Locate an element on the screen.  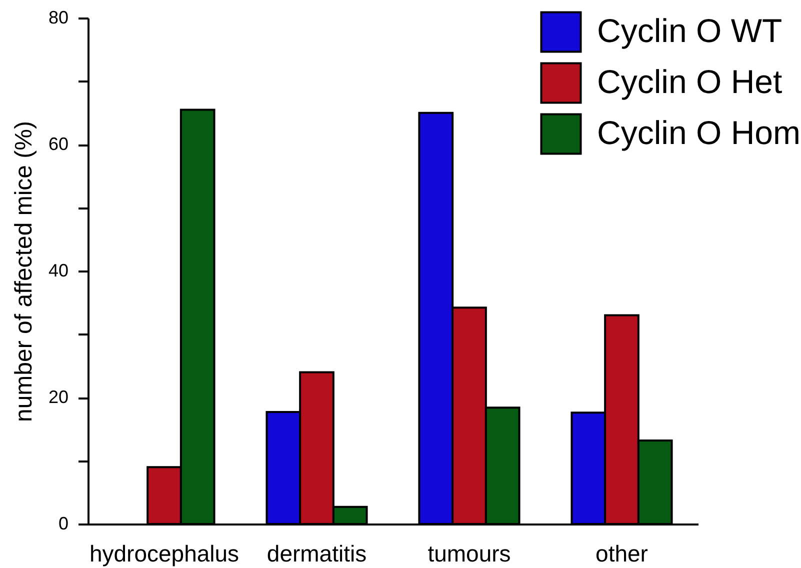
y-tick-label: 0 is located at coordinates (63, 524).